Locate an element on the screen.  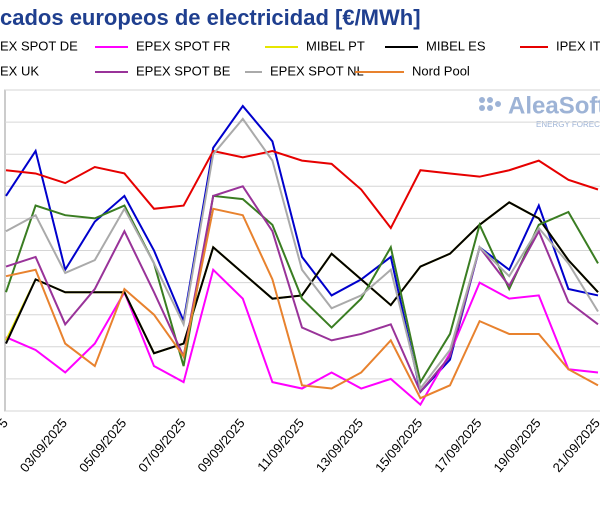
legend-label: MIBEL PT is located at coordinates (335, 45).